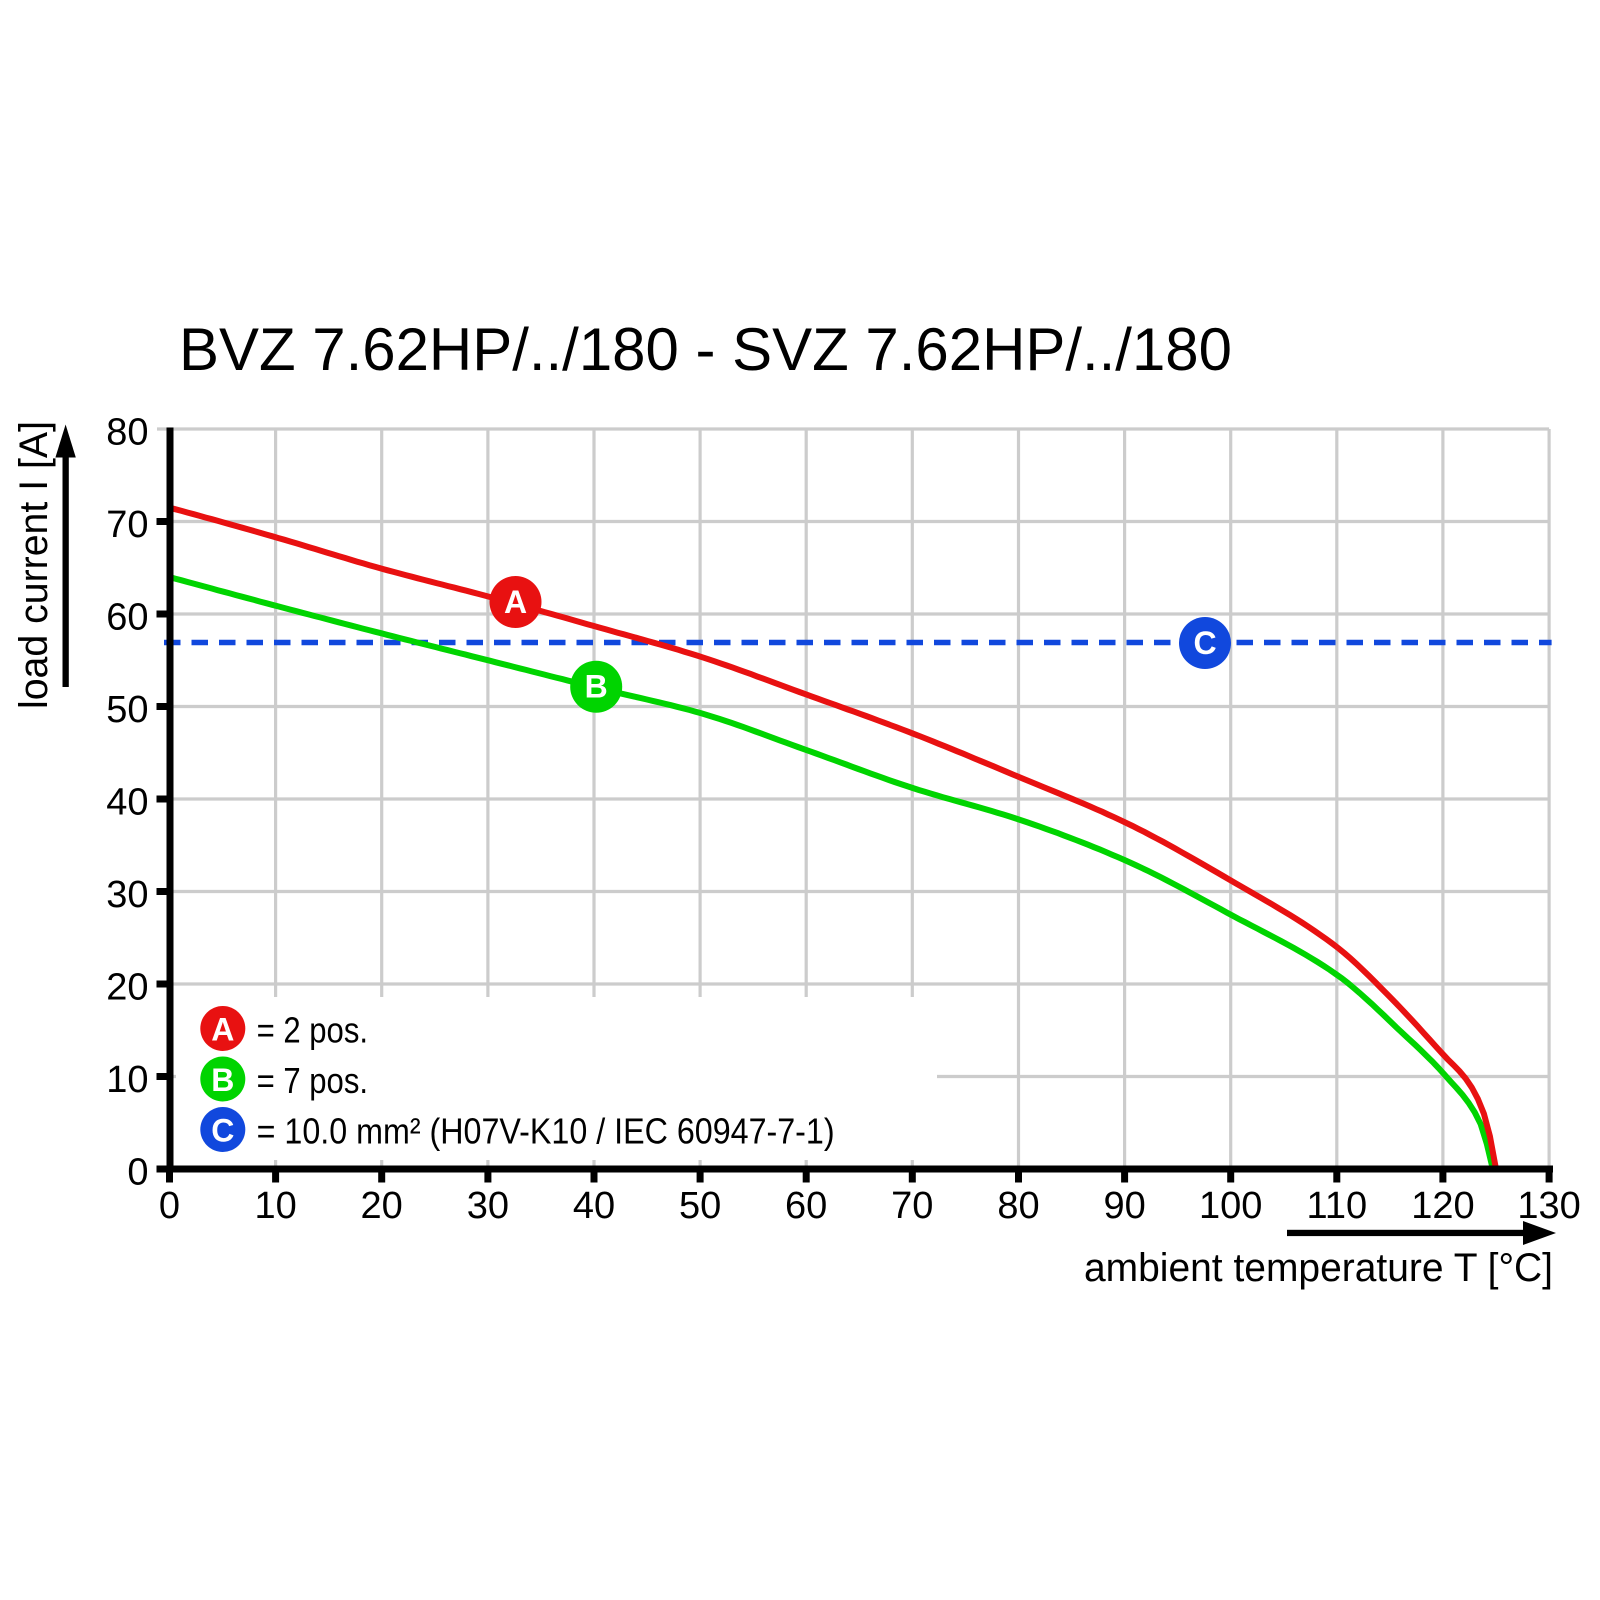 The height and width of the screenshot is (1600, 1600). I want to click on svg-text:BVZ 7.62HP/../180 - SVZ 7.62HP: BVZ 7.62HP/../180 - SVZ 7.62HP/../180, so click(705, 349).